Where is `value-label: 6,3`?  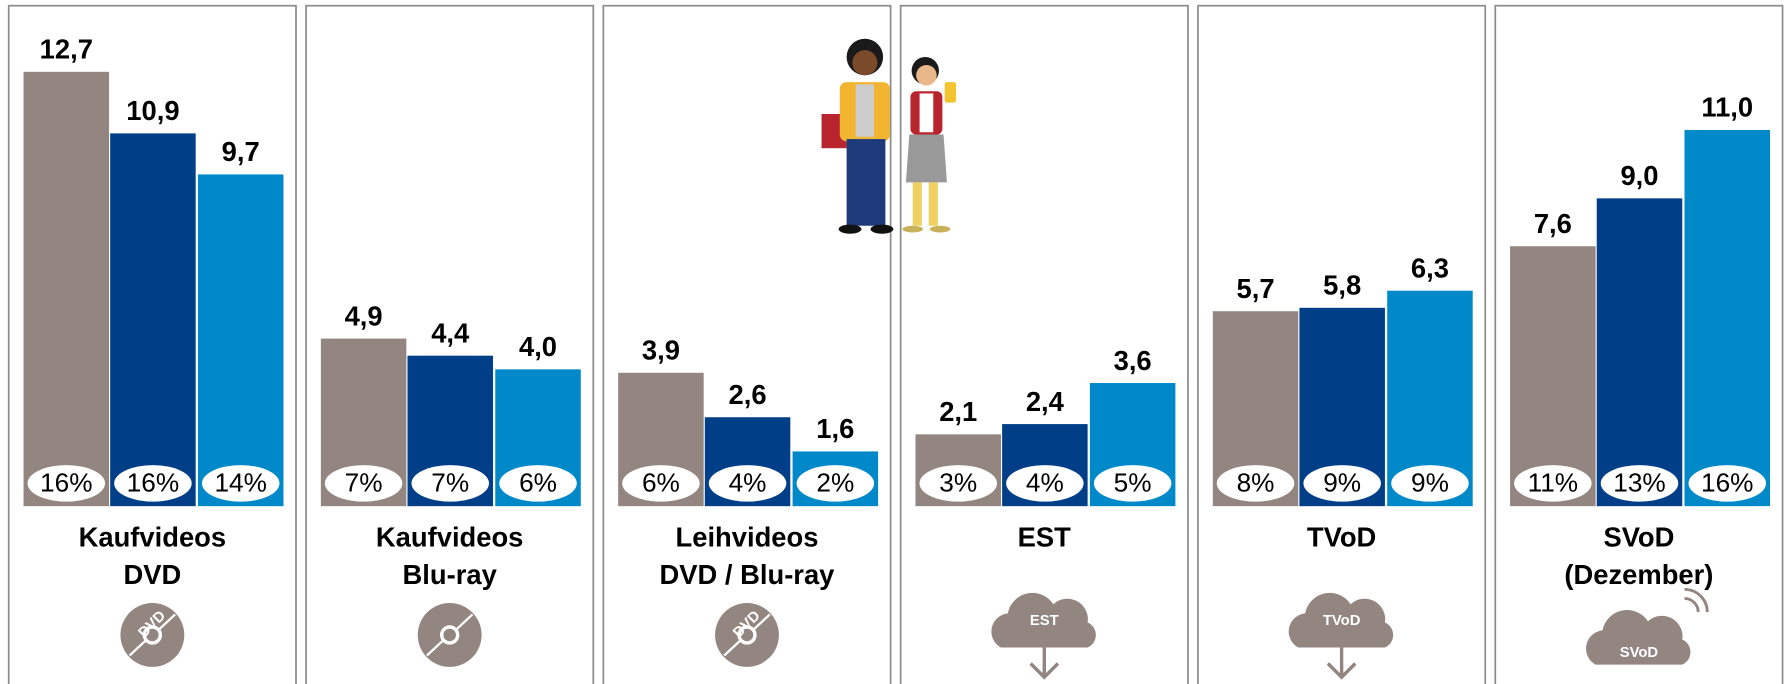 value-label: 6,3 is located at coordinates (1430, 267).